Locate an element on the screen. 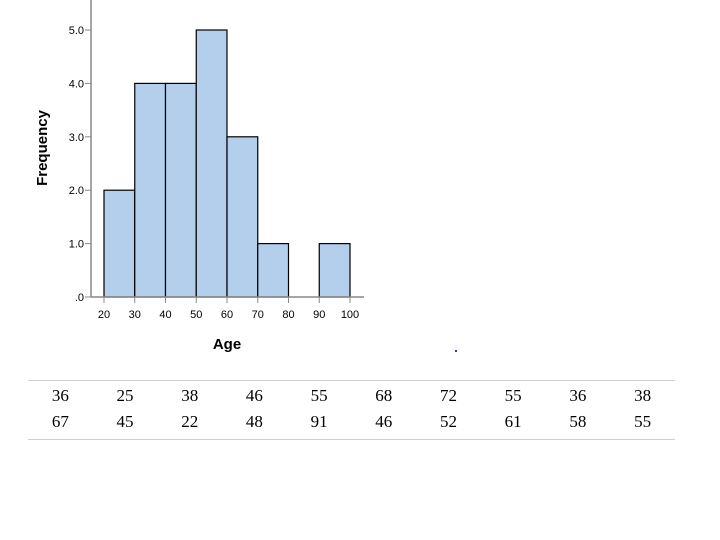 This screenshot has width=720, height=540. table-cell: 68 is located at coordinates (384, 395).